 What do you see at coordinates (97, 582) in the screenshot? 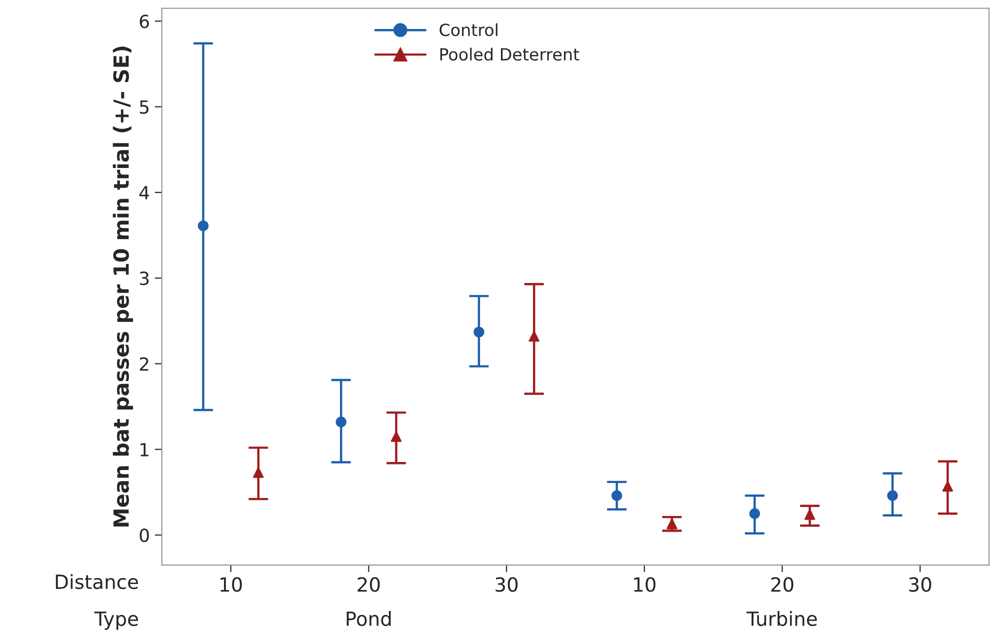
I see `text: Distance` at bounding box center [97, 582].